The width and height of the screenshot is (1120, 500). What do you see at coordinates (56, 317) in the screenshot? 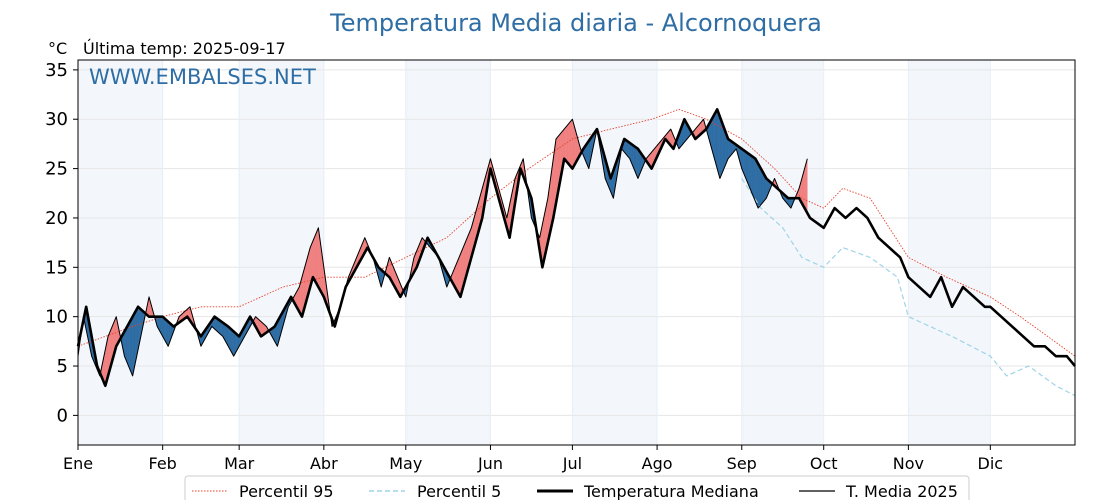
I see `y-tick-label: 10` at bounding box center [56, 317].